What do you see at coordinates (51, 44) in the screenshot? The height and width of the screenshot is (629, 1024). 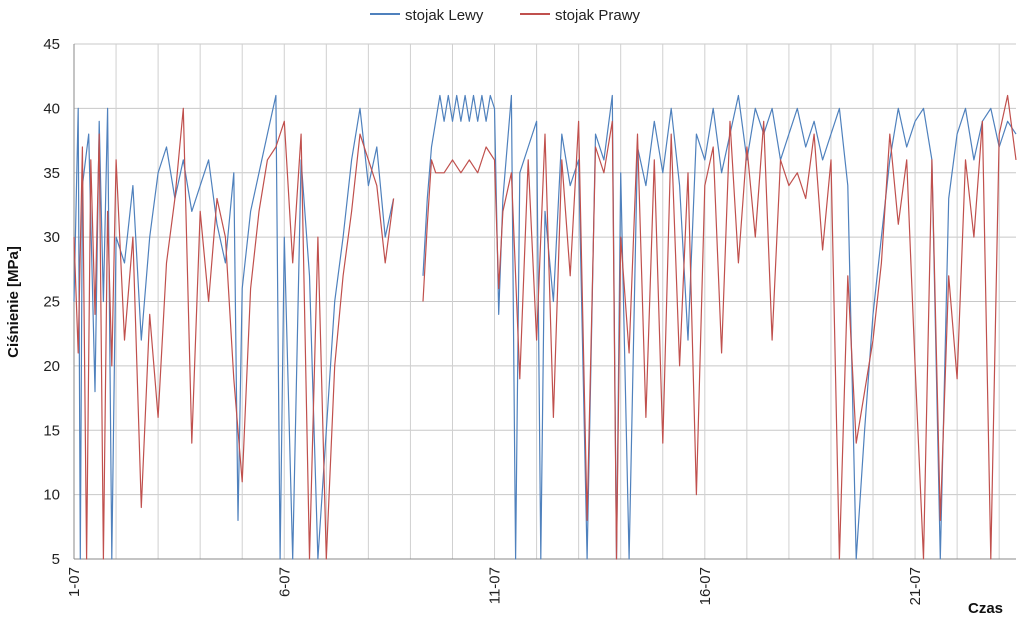 I see `y-tick-label: 45` at bounding box center [51, 44].